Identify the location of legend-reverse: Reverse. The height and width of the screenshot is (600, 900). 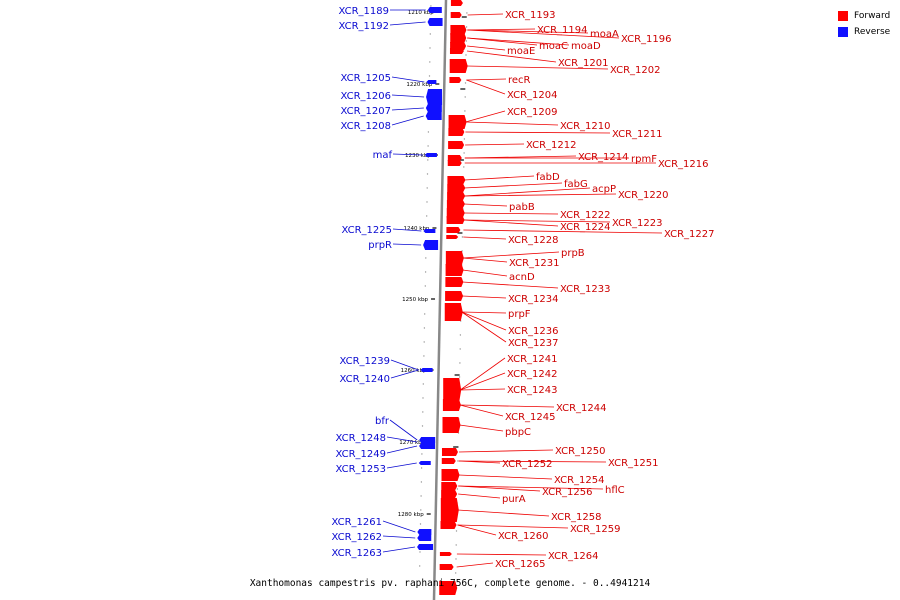
(864, 32).